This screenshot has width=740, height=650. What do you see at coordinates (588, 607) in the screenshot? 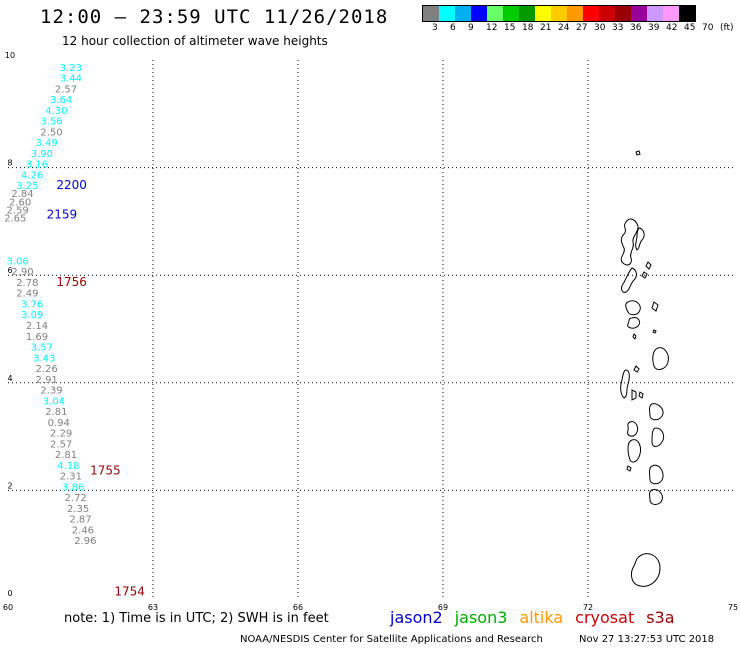
I see `x-tick-label: 72` at bounding box center [588, 607].